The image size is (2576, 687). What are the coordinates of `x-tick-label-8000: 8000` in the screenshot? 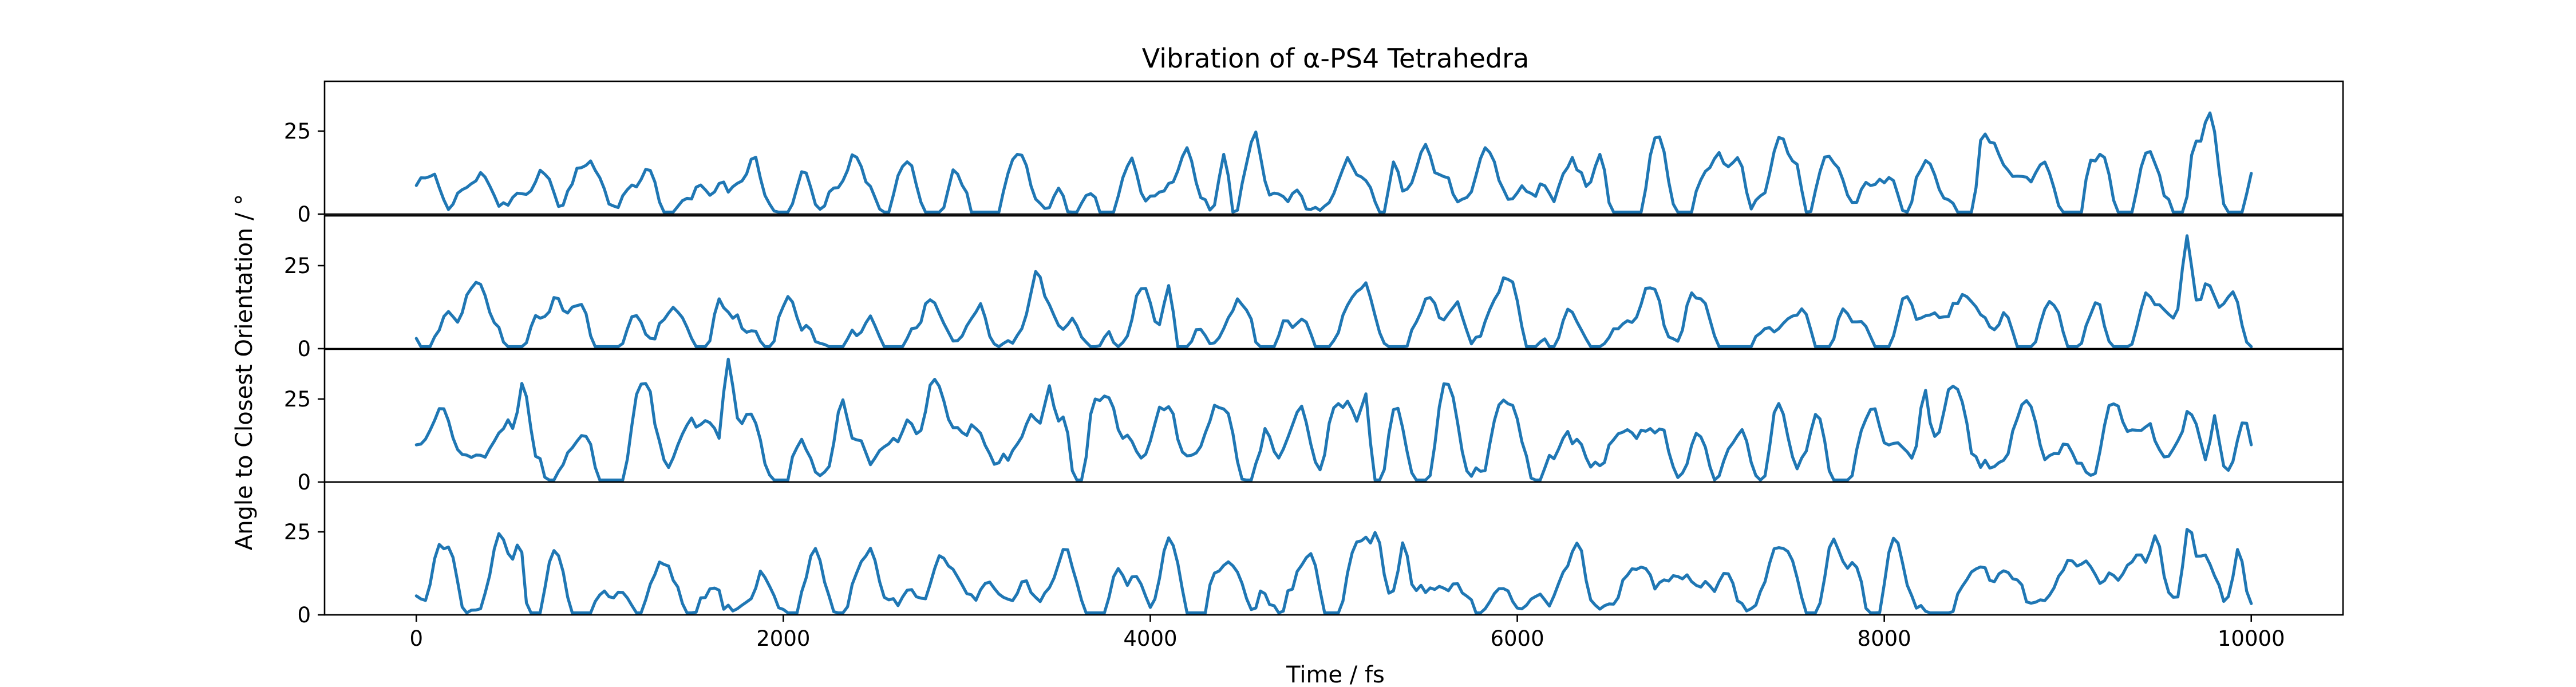 It's located at (1884, 639).